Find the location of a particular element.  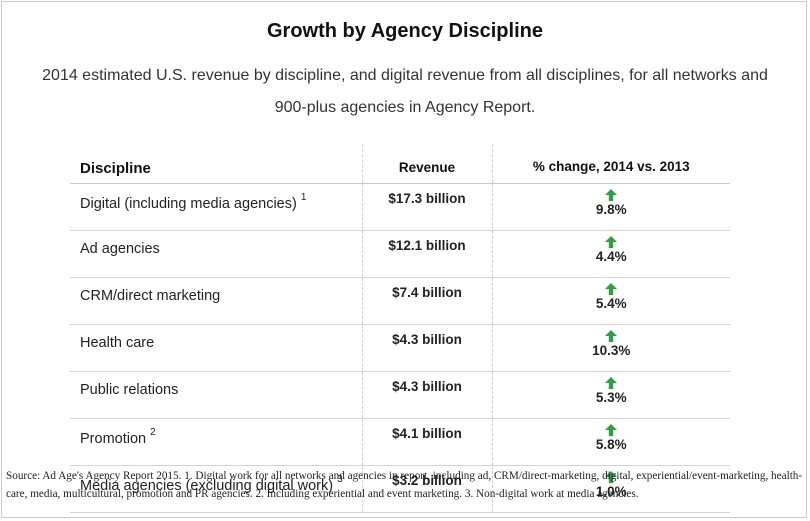

change-value: 5.4% is located at coordinates (611, 303).